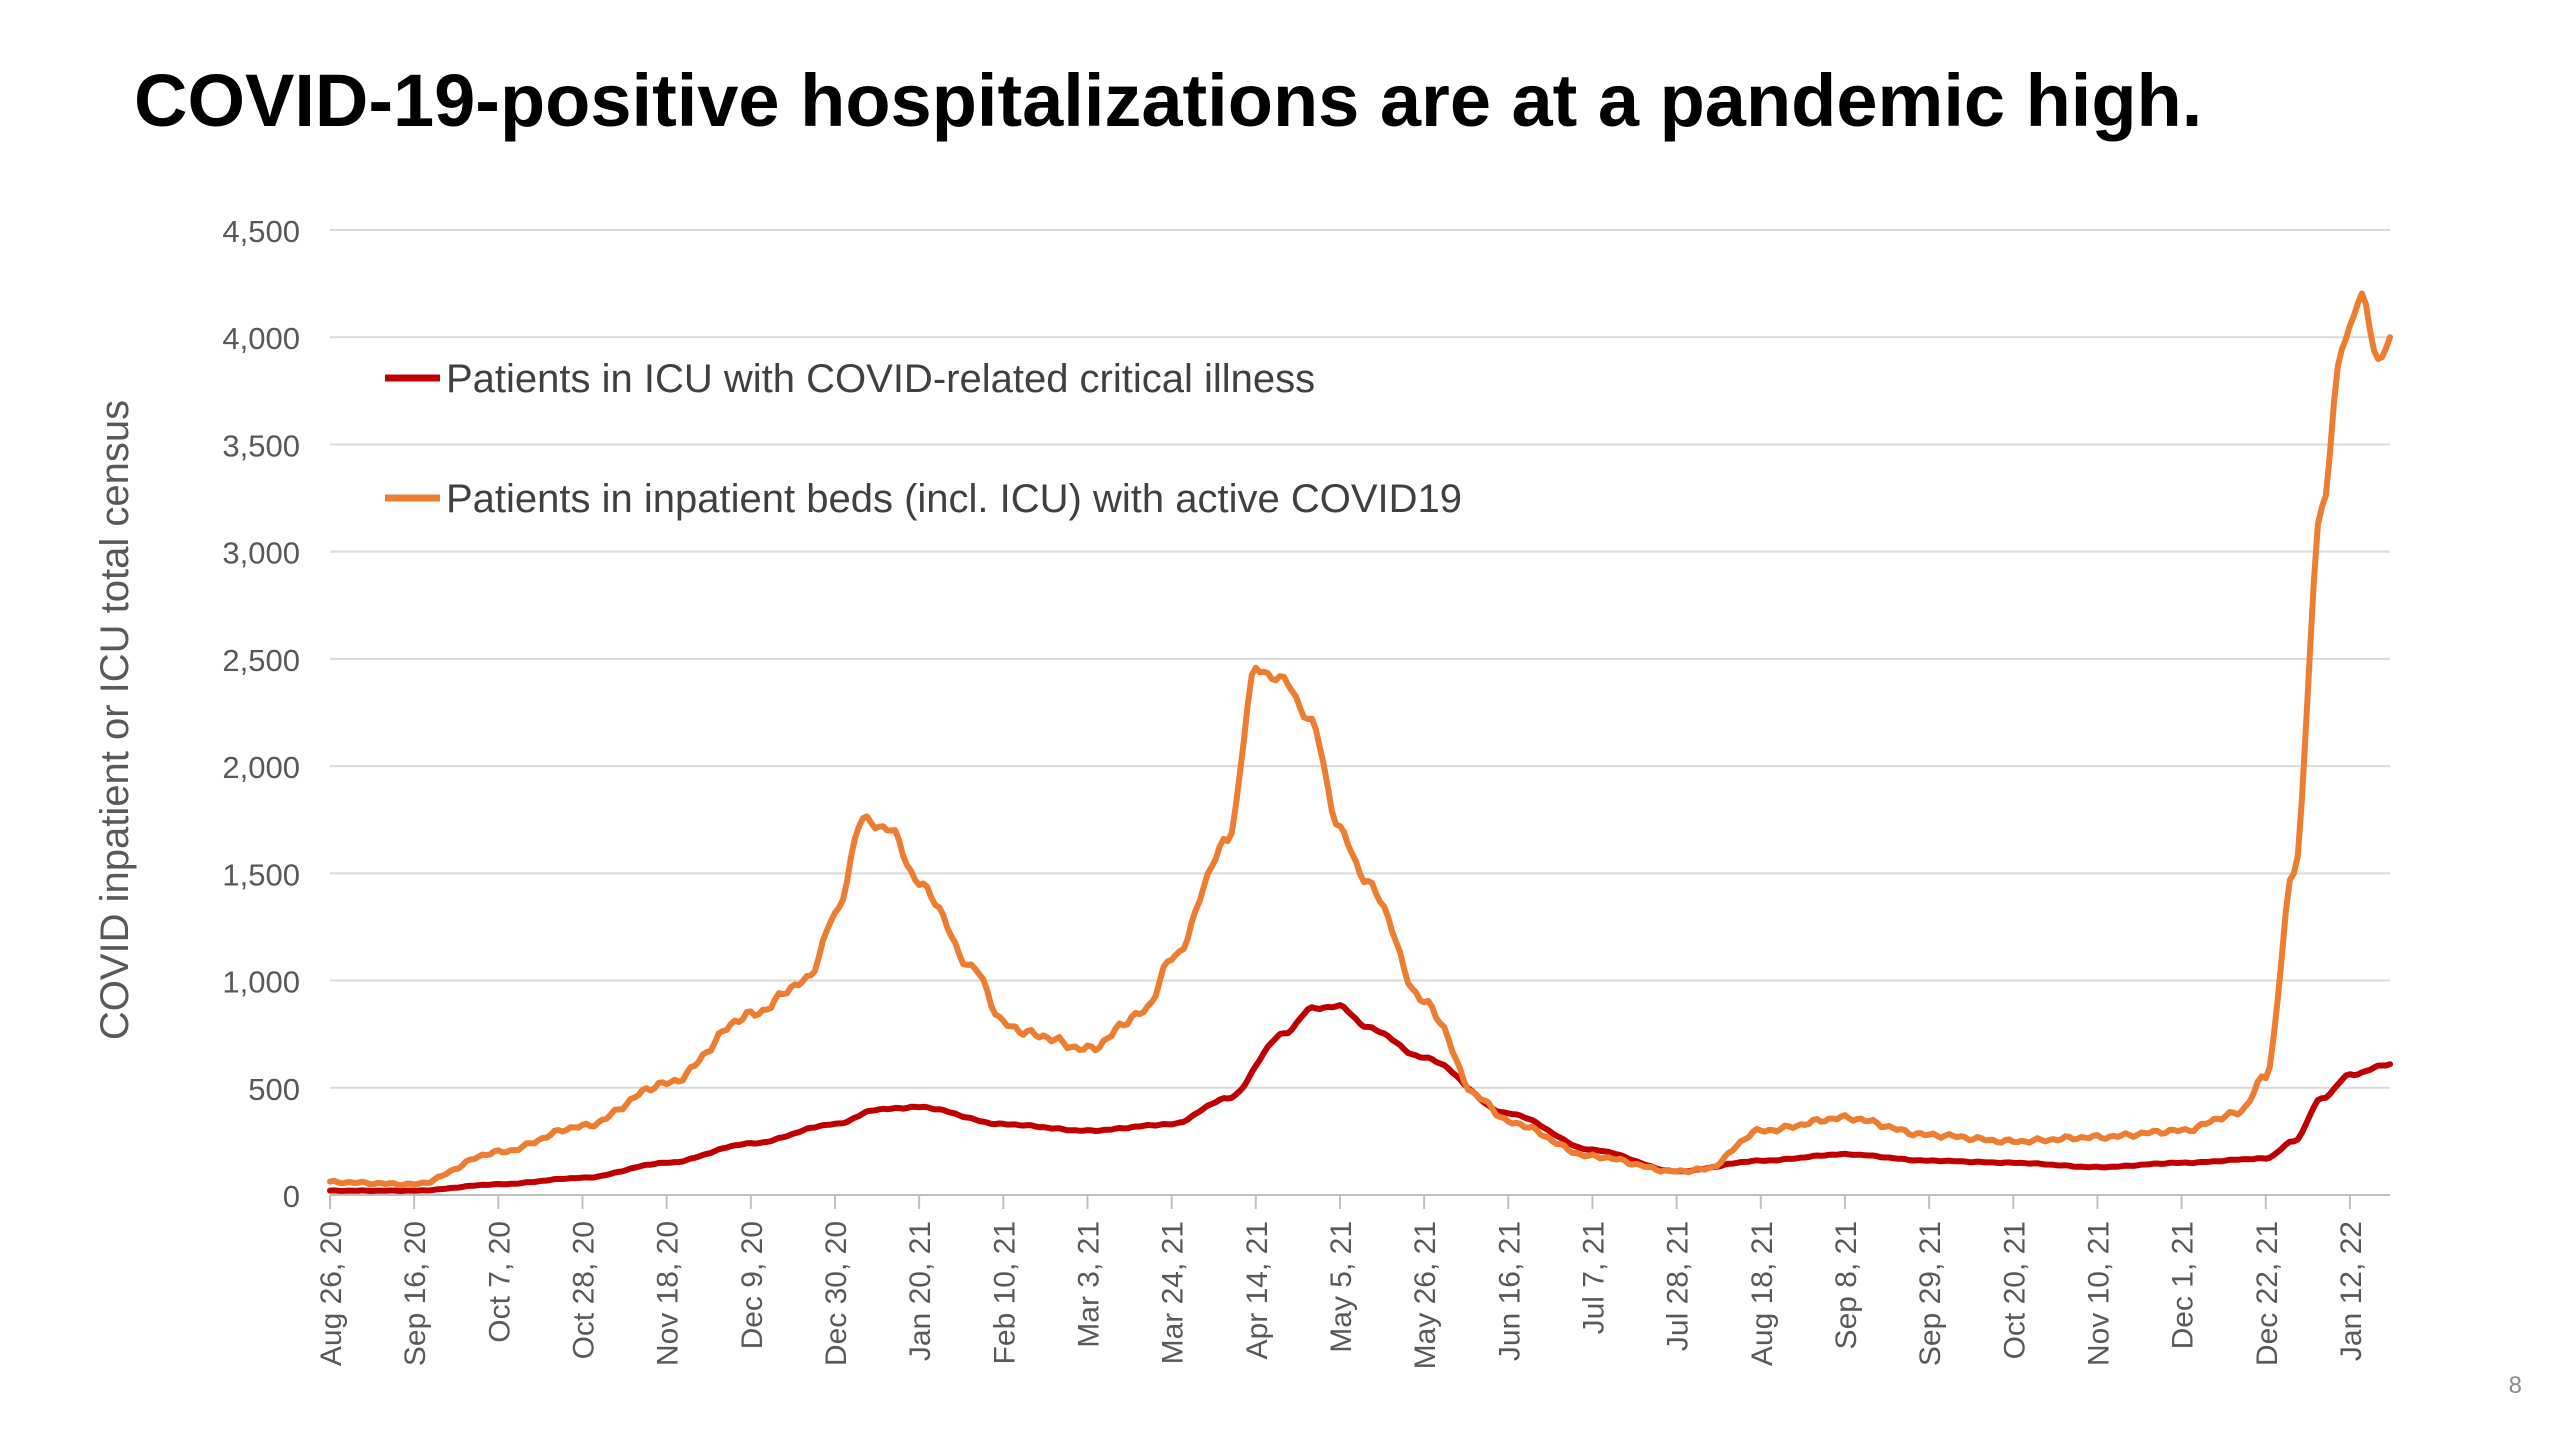 Image resolution: width=2560 pixels, height=1440 pixels. What do you see at coordinates (920, 1291) in the screenshot?
I see `x-tick-label: Jan 20, 21` at bounding box center [920, 1291].